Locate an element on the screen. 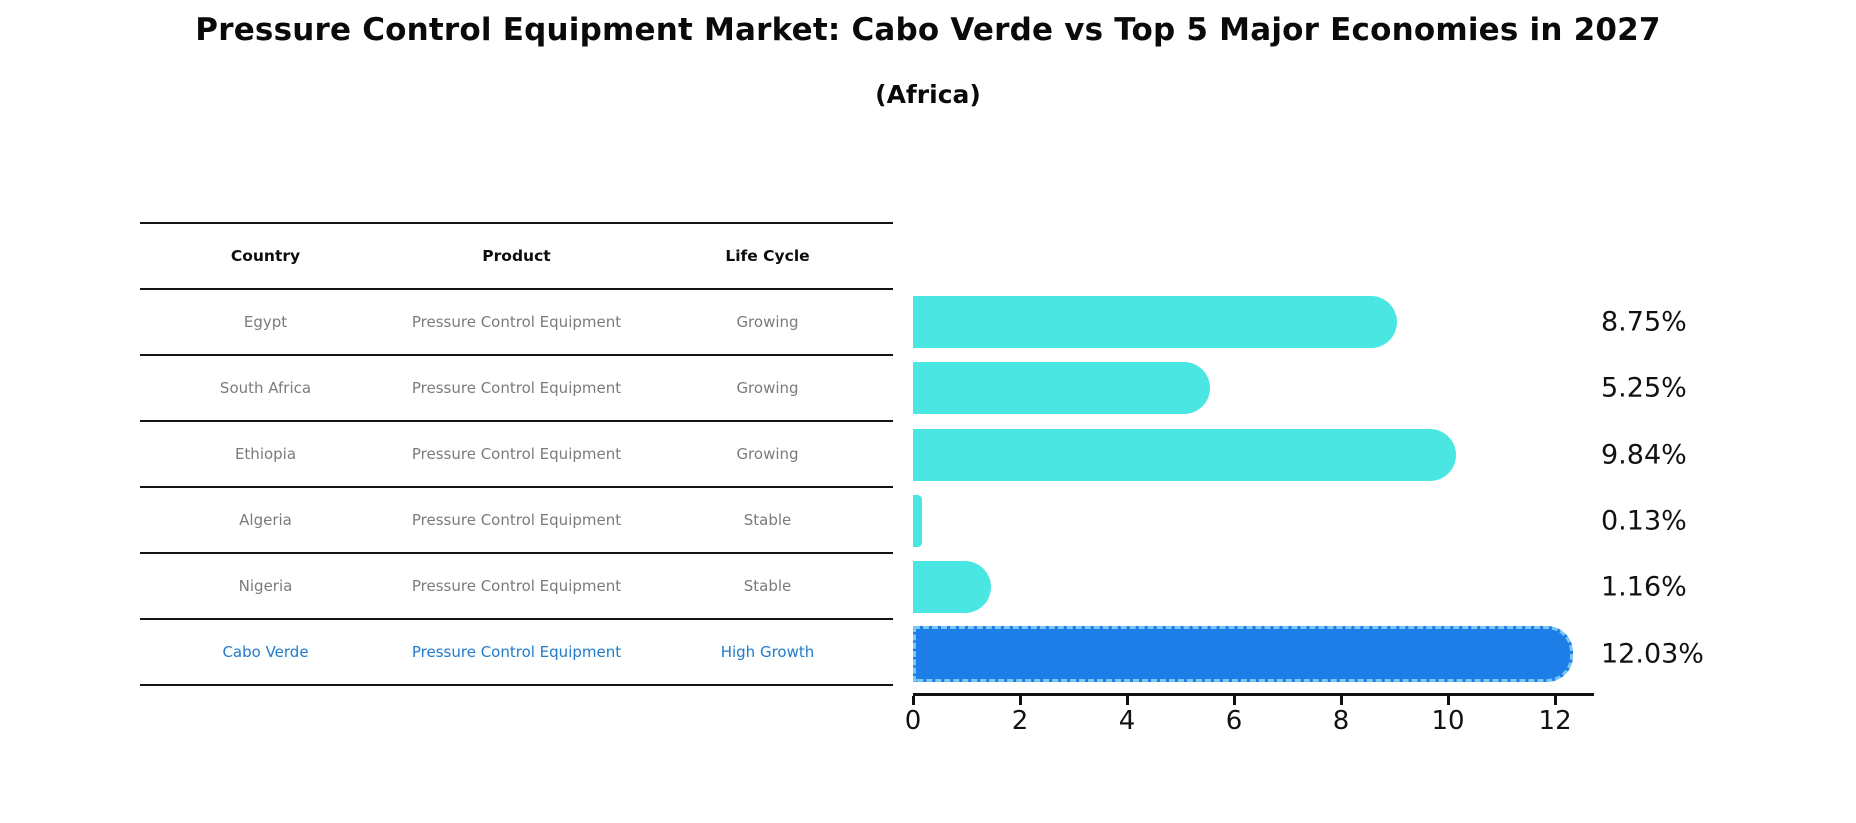 Image resolution: width=1856 pixels, height=823 pixels. table-row: Egypt Pressure Control Equipment Growing is located at coordinates (516, 322).